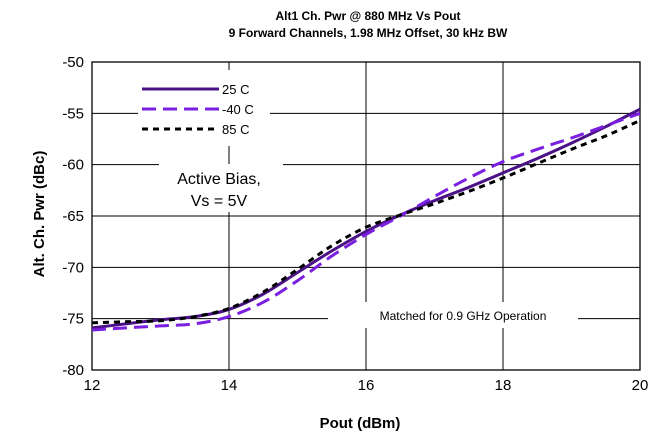 This screenshot has height=435, width=659. I want to click on legend-background, so click(204, 108).